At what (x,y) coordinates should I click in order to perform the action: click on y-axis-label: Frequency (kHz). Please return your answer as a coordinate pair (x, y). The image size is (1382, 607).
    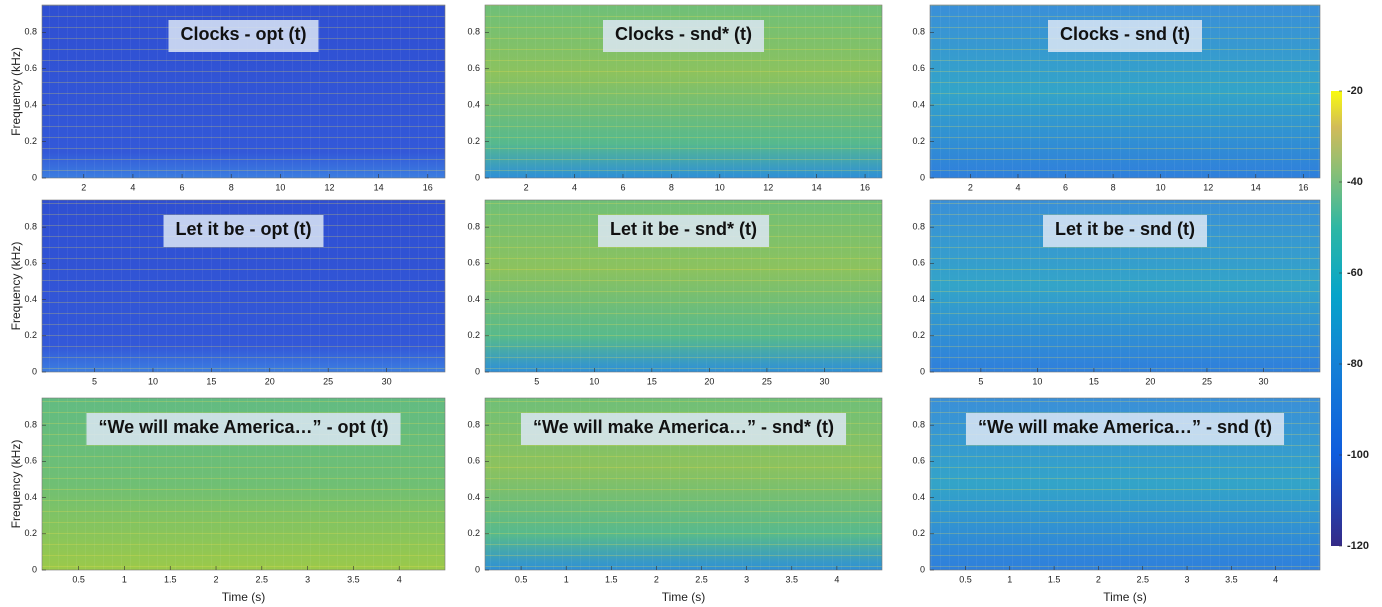
    Looking at the image, I should click on (16, 286).